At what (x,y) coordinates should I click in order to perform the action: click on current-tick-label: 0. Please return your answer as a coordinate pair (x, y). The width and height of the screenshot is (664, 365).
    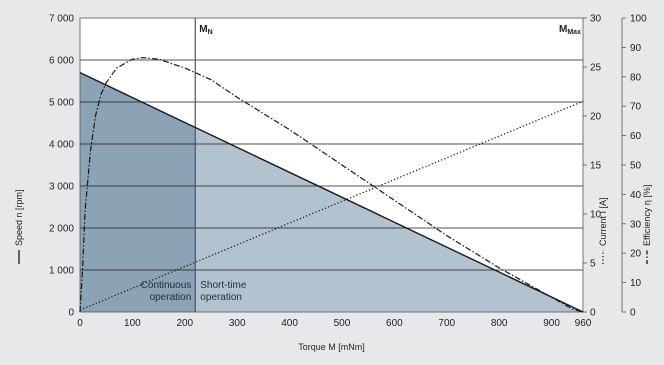
    Looking at the image, I should click on (593, 313).